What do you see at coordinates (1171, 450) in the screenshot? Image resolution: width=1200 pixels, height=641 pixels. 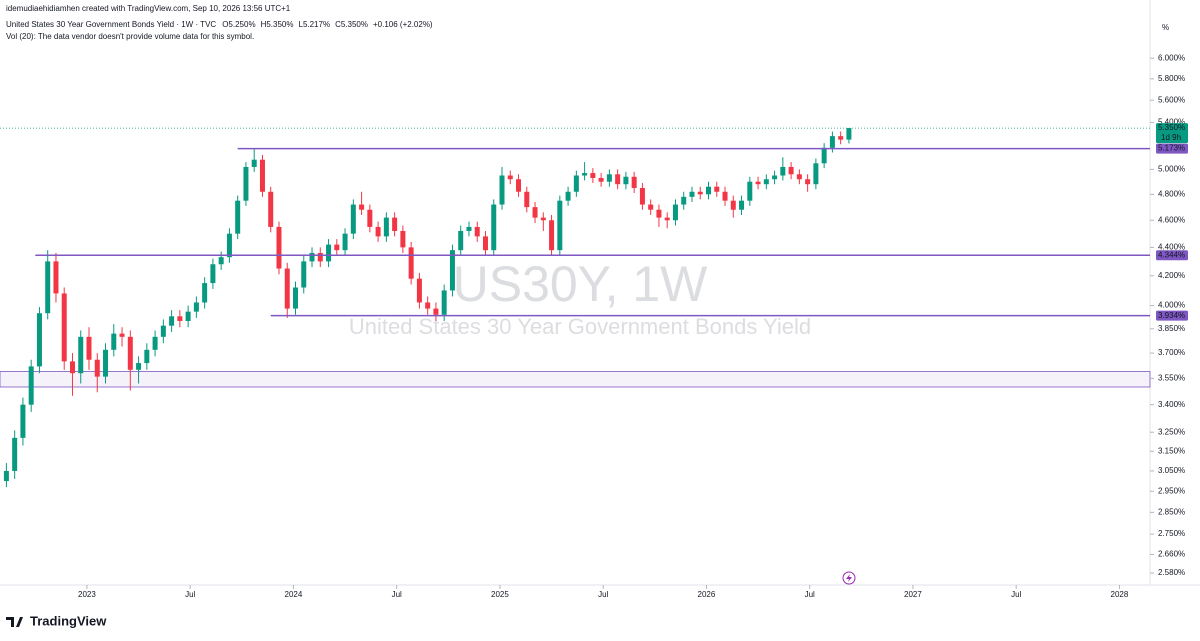 I see `y-tick-label: 3.150%` at bounding box center [1171, 450].